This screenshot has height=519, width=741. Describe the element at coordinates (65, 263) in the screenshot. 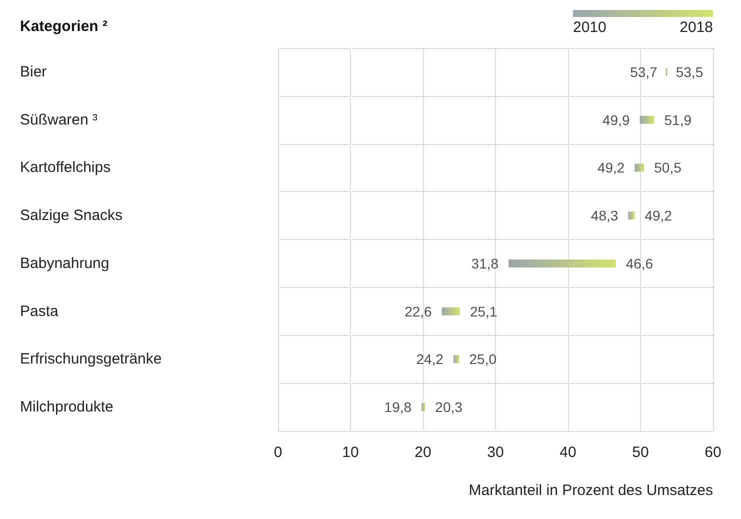

I see `y-tick-label: Babynahrung` at that location.